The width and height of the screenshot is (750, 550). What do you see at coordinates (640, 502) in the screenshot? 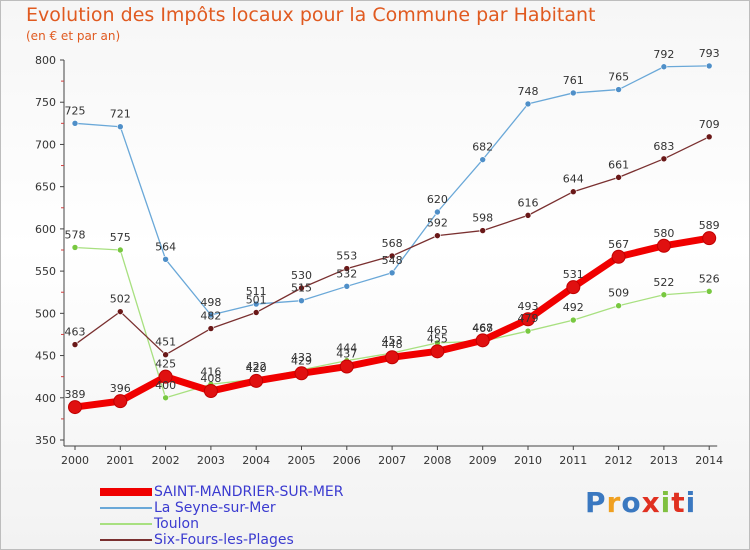
I see `proxiti-logo: Proxiti` at bounding box center [640, 502].